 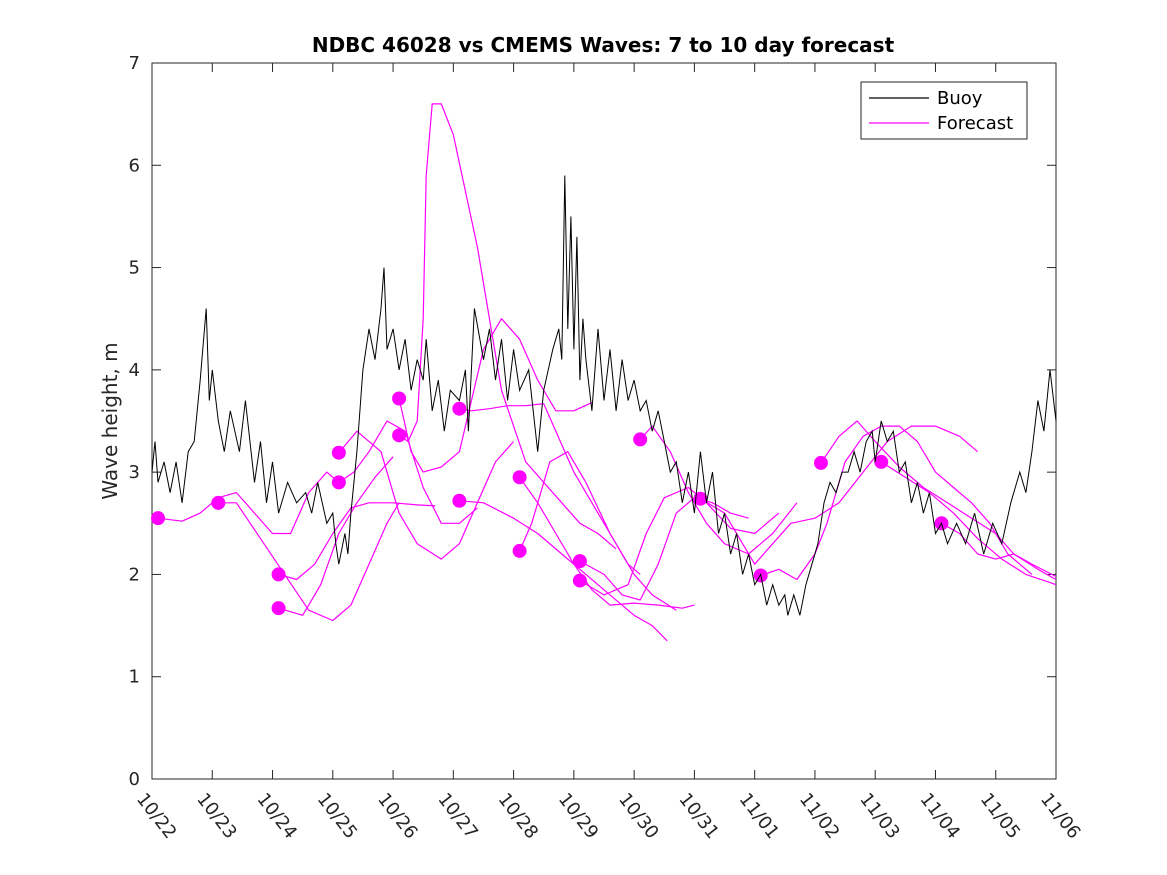 What do you see at coordinates (940, 816) in the screenshot?
I see `x-tick-label: 11/04` at bounding box center [940, 816].